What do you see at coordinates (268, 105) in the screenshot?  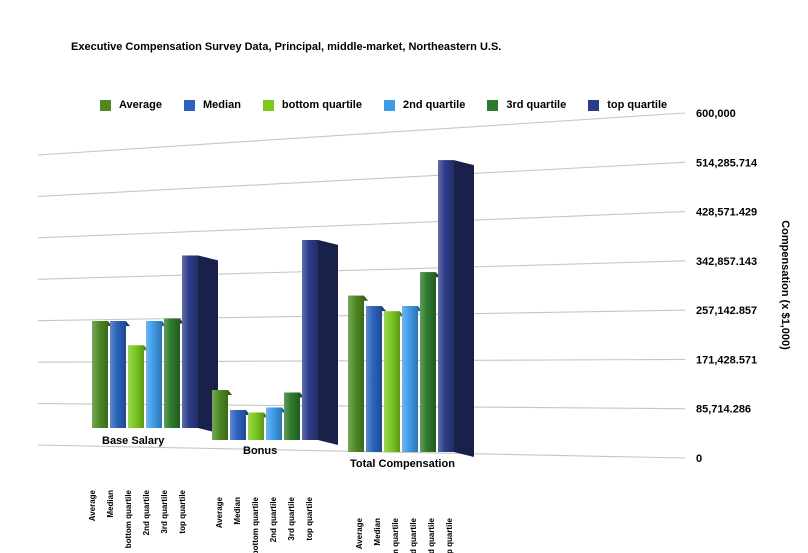 I see `legend-swatch-bottom-quartile` at bounding box center [268, 105].